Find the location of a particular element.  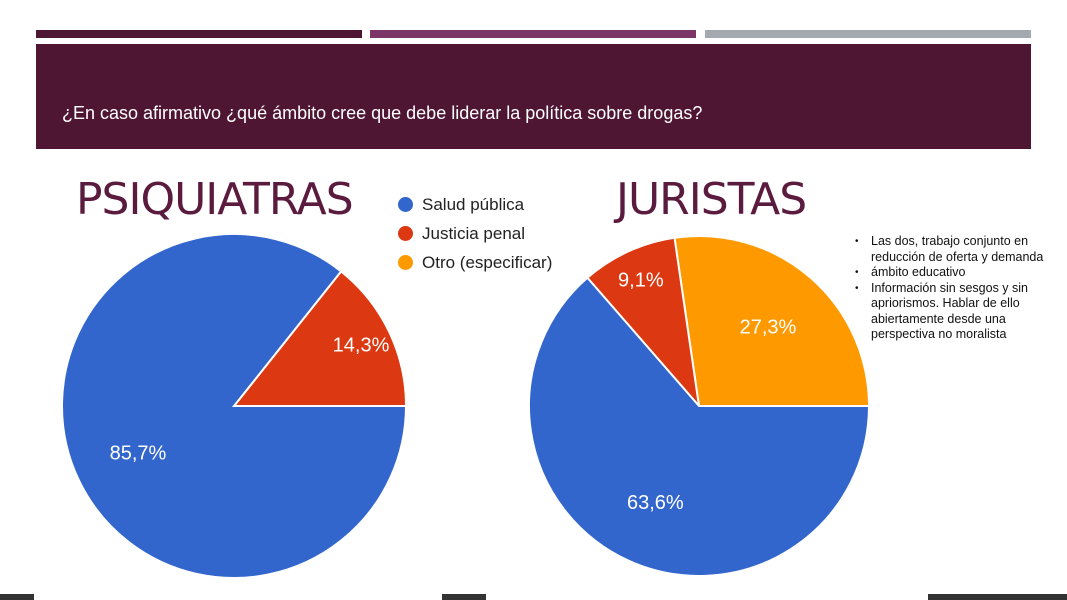

legend-label-otro: Otro (especificar) is located at coordinates (487, 262).